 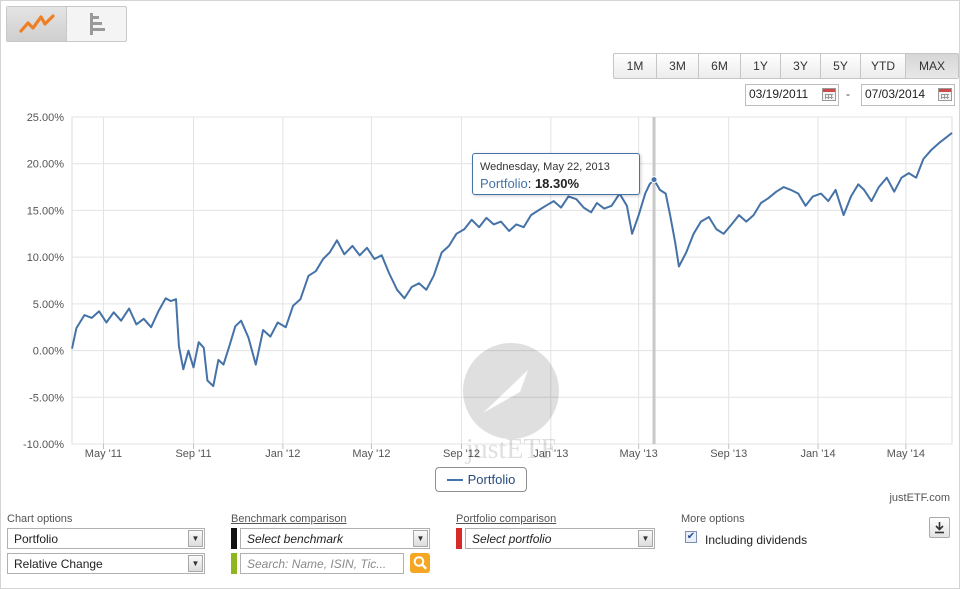 I want to click on download-button, so click(x=939, y=527).